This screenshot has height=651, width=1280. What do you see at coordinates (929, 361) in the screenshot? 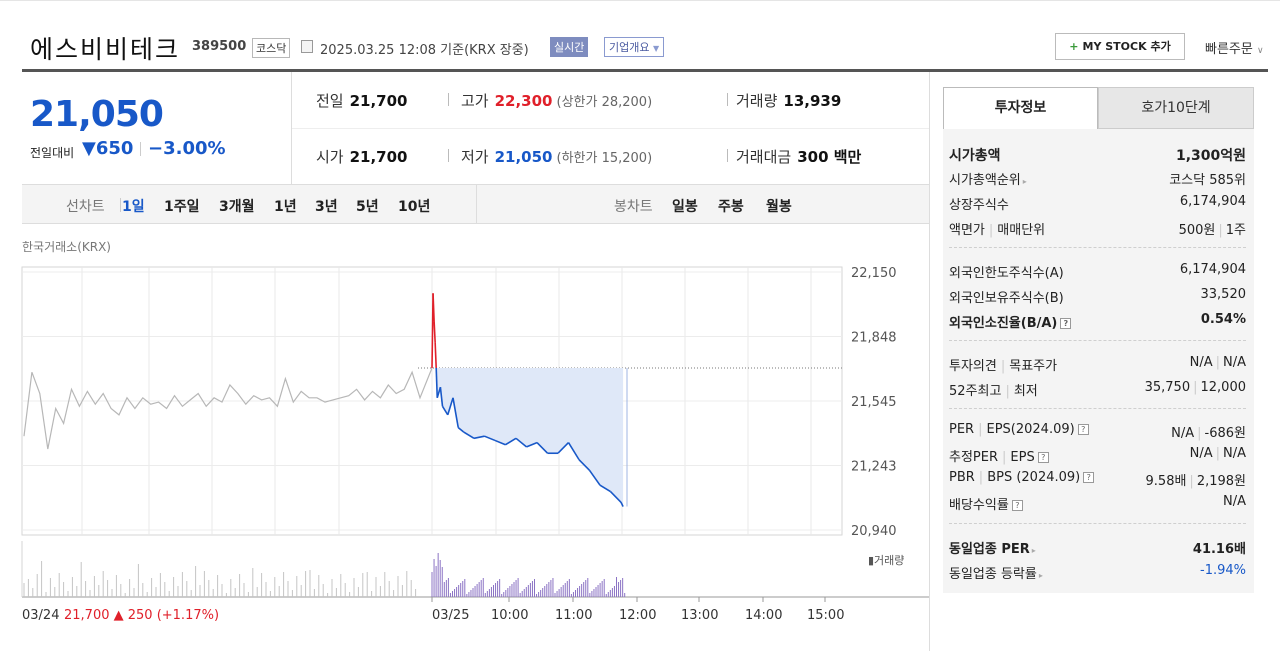
I see `panel-divider` at bounding box center [929, 361].